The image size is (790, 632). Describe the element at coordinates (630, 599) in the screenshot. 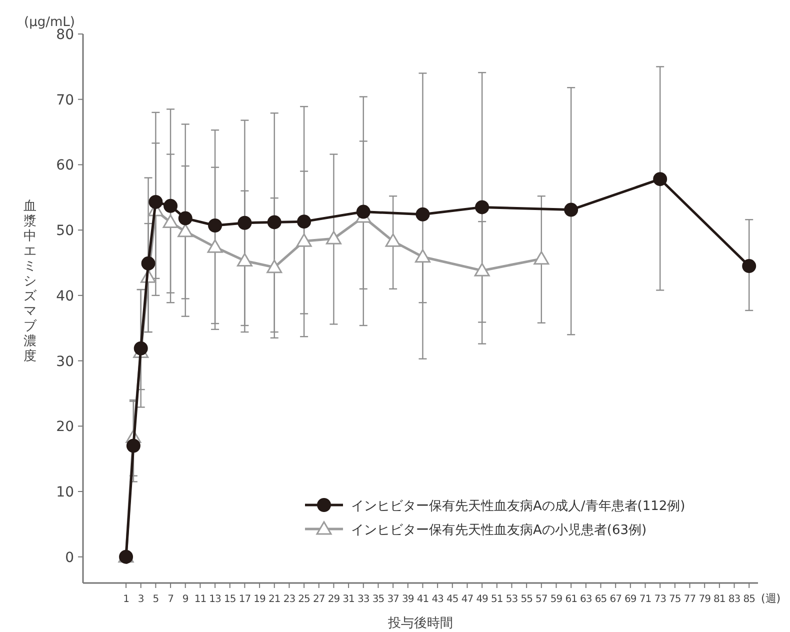

I see `x-tick-label: 69` at that location.